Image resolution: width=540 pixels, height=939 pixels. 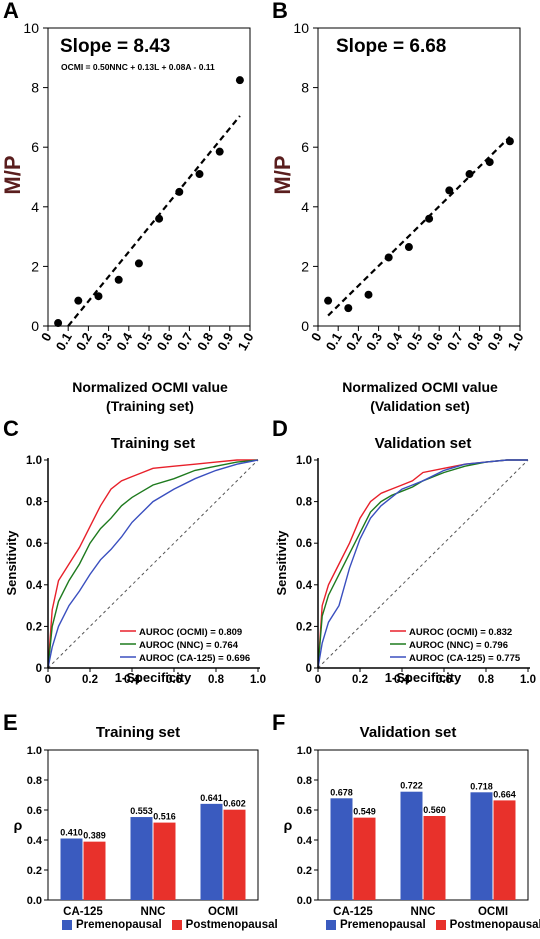 I want to click on x-axis-label-line1: Normalized OCMI value, so click(x=150, y=387).